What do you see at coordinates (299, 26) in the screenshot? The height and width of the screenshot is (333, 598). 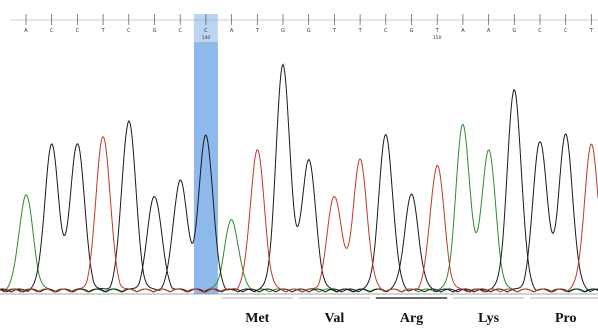 I see `base-call-strip` at bounding box center [299, 26].